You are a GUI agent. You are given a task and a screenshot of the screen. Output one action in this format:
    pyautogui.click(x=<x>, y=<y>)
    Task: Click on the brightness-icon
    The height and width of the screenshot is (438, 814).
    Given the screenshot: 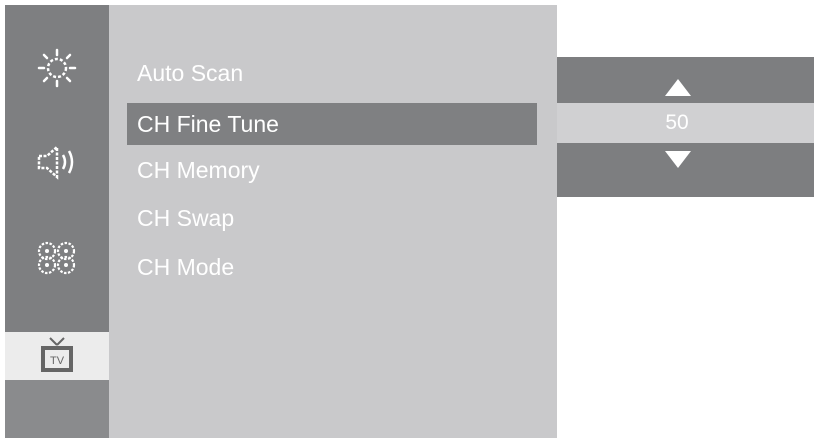 What is the action you would take?
    pyautogui.click(x=57, y=68)
    